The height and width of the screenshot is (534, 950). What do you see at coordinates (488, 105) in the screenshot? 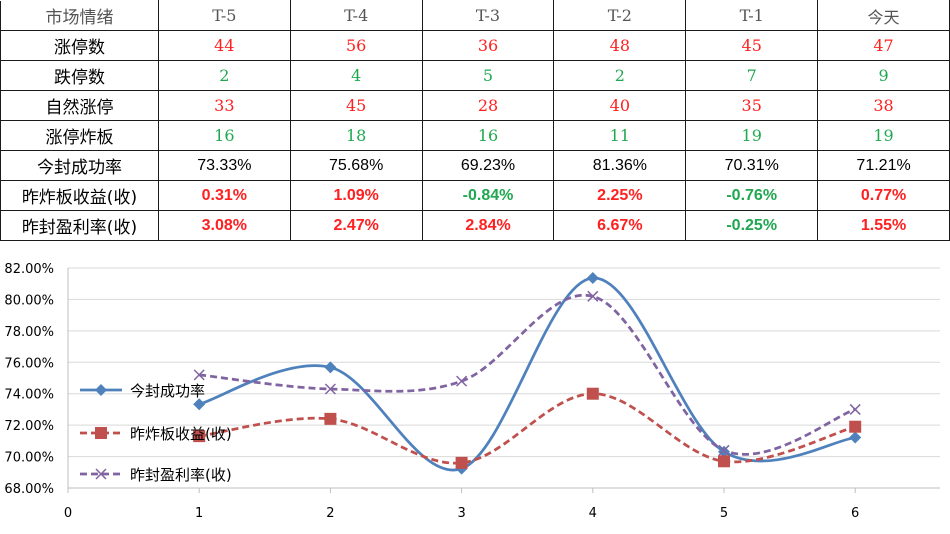
I see `table-cell: 28` at bounding box center [488, 105].